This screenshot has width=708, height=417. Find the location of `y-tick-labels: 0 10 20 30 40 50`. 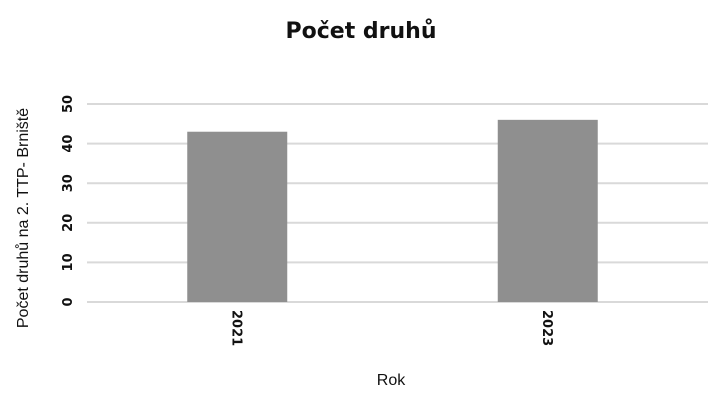

y-tick-labels: 0 10 20 30 40 50 is located at coordinates (68, 201).